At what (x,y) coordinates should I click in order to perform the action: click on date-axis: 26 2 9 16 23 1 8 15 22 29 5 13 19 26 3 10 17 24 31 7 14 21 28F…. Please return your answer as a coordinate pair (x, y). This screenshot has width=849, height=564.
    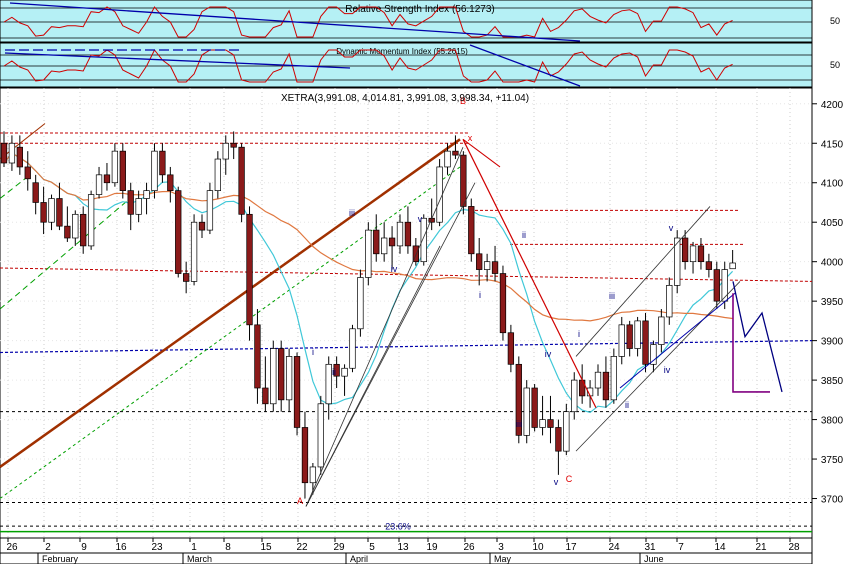
    Looking at the image, I should click on (406, 550).